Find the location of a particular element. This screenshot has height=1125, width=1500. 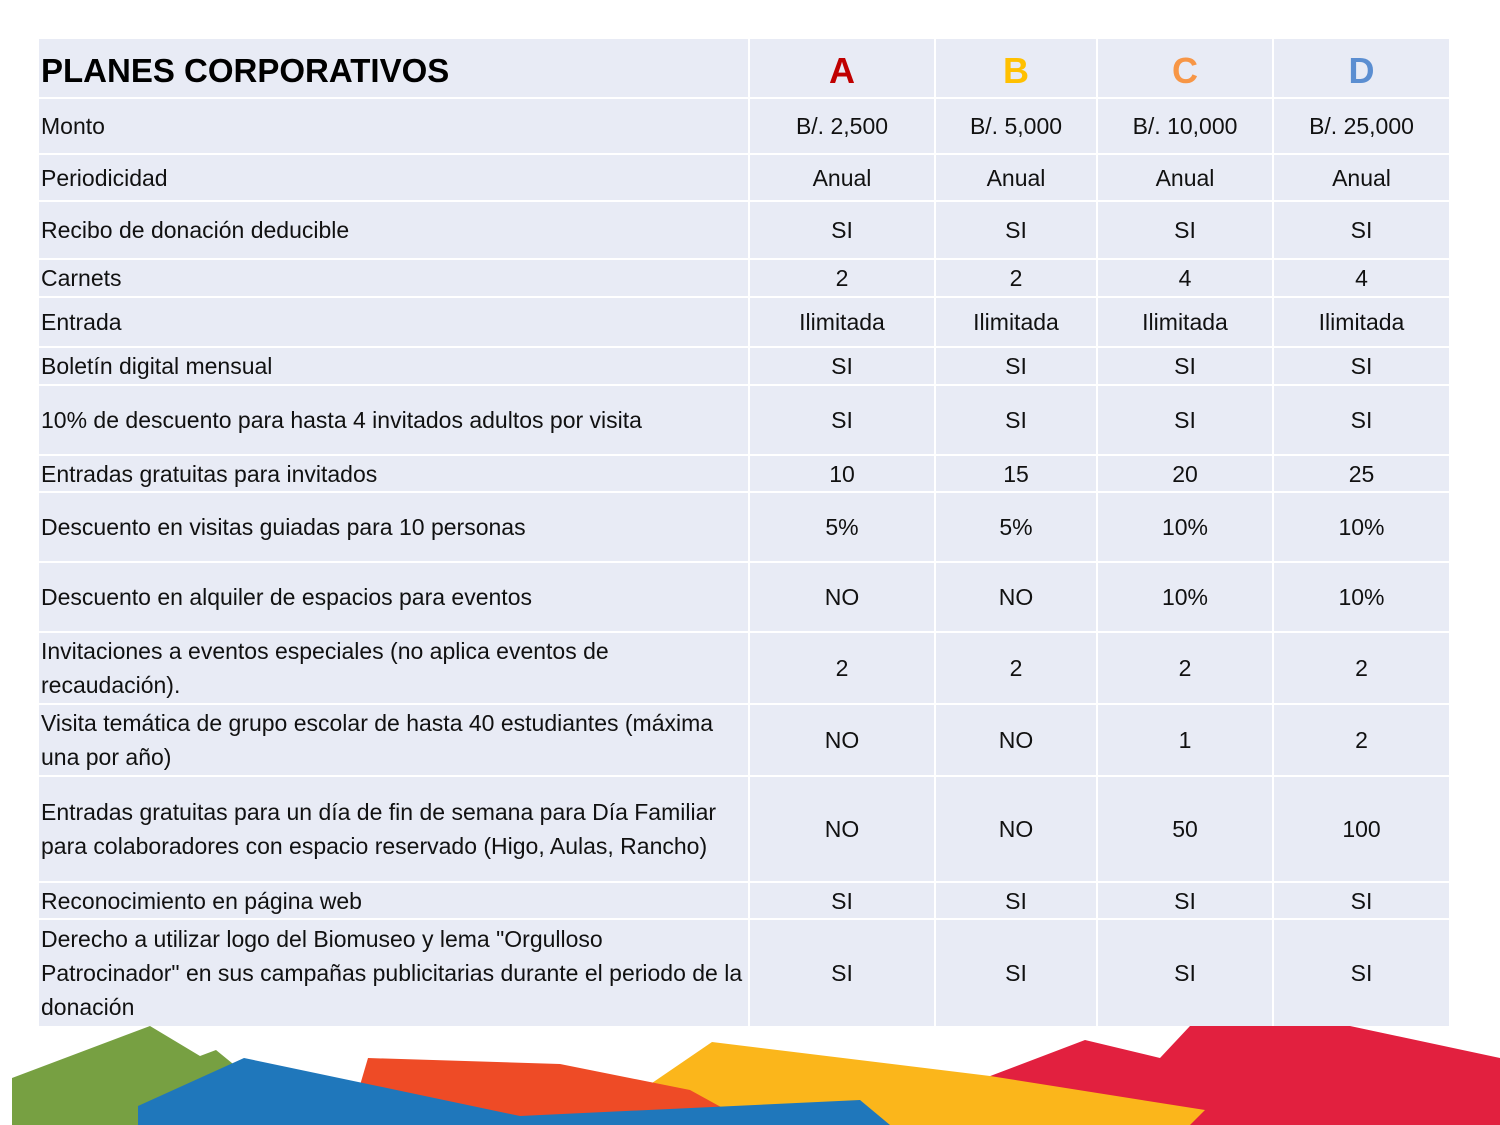

plan-b-value: Ilimitada is located at coordinates (1016, 322).